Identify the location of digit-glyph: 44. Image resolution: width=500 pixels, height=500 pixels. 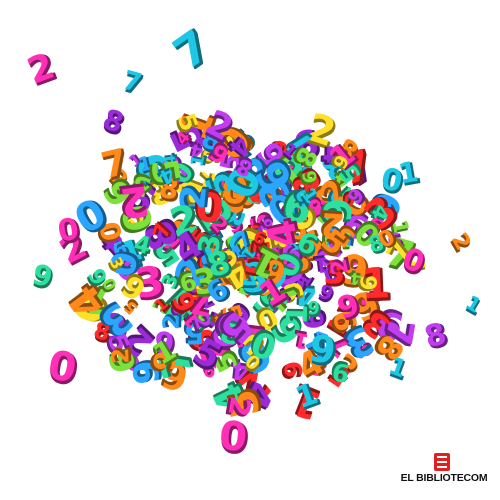
(239, 369).